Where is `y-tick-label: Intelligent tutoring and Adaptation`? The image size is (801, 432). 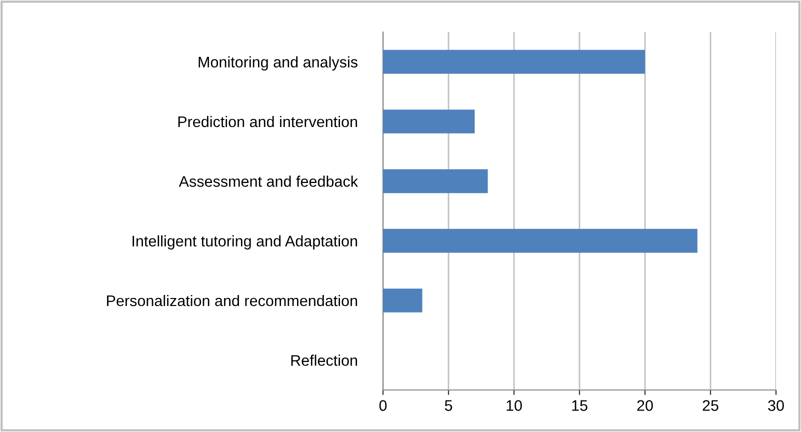
y-tick-label: Intelligent tutoring and Adaptation is located at coordinates (245, 242).